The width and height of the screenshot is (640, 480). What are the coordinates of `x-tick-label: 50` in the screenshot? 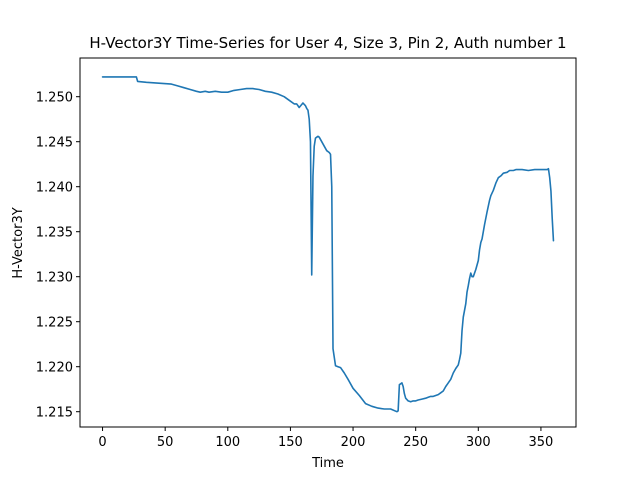 It's located at (165, 442).